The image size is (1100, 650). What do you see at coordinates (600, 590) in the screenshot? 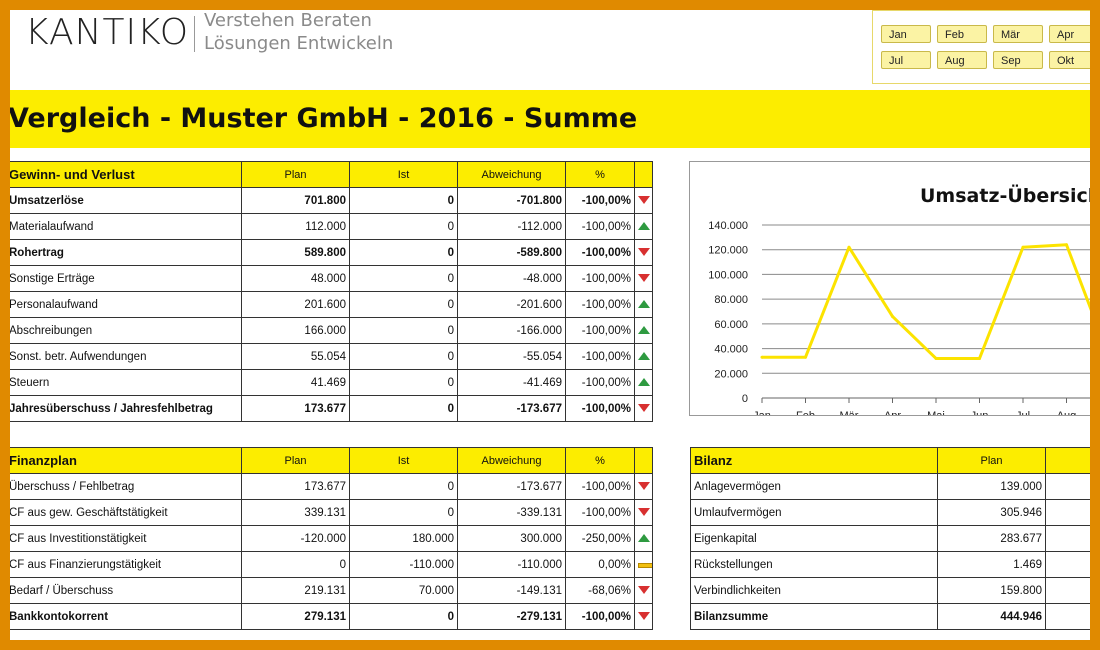
I see `percent-cell: -68,06%` at bounding box center [600, 590].